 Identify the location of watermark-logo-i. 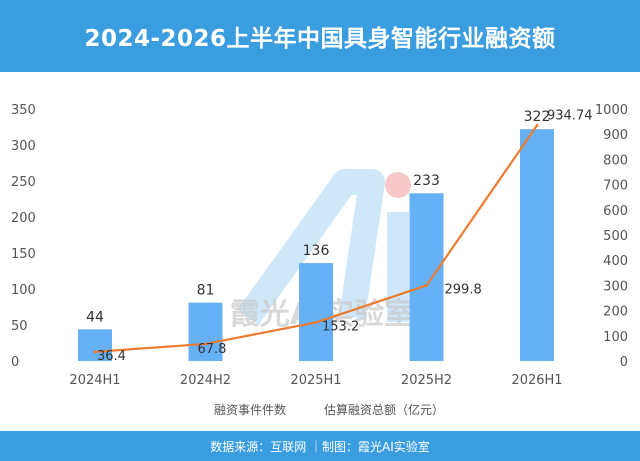
(398, 267).